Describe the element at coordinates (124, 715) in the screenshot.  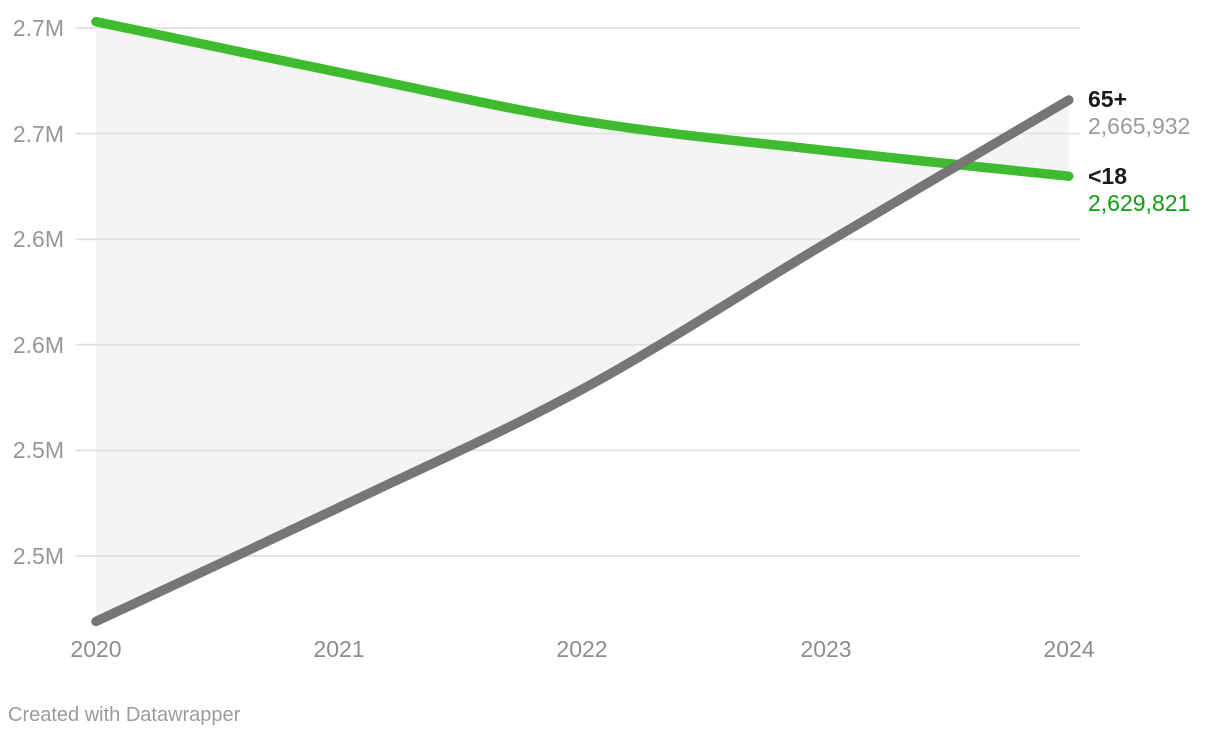
I see `datawrapper-credit: Created with Datawrapper` at that location.